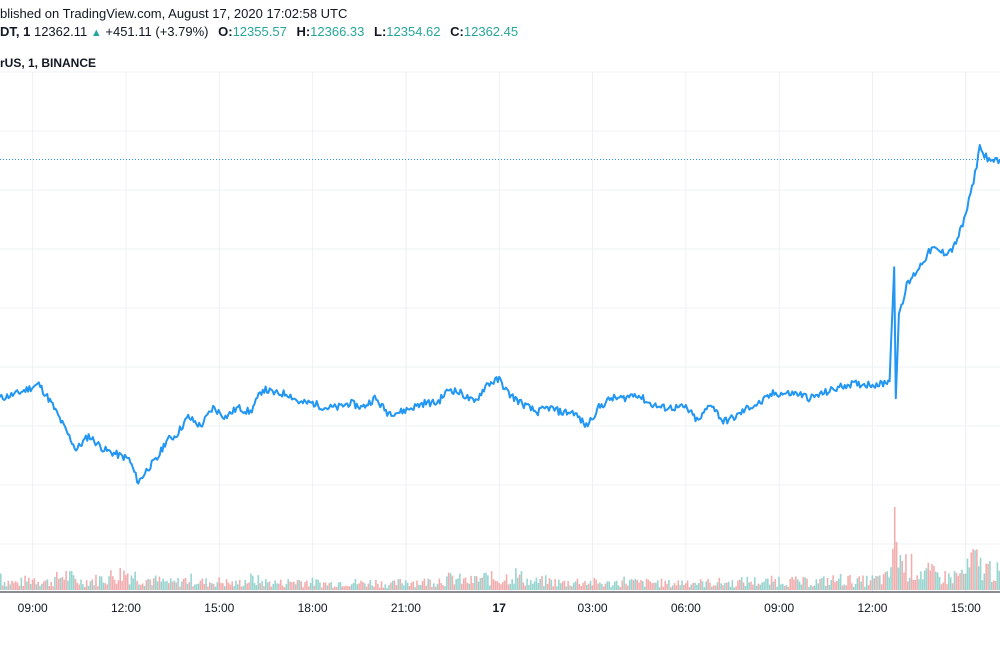 The height and width of the screenshot is (660, 1000). Describe the element at coordinates (779, 608) in the screenshot. I see `x-tick-label: 09:00` at that location.